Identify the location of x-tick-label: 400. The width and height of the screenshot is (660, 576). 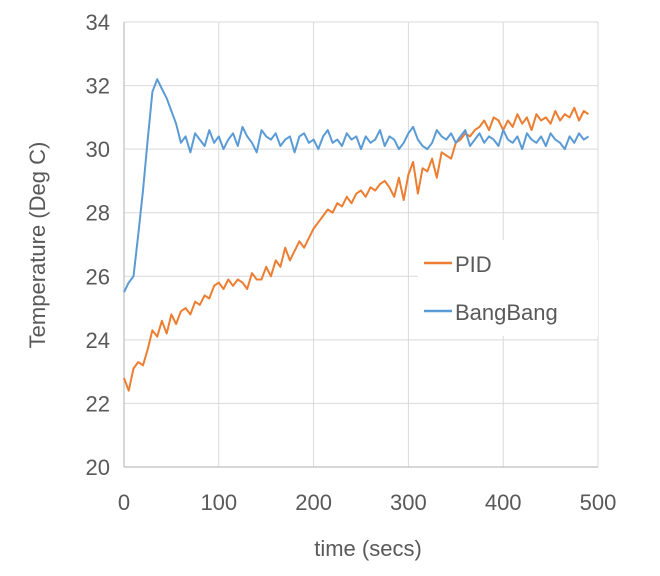
(503, 502).